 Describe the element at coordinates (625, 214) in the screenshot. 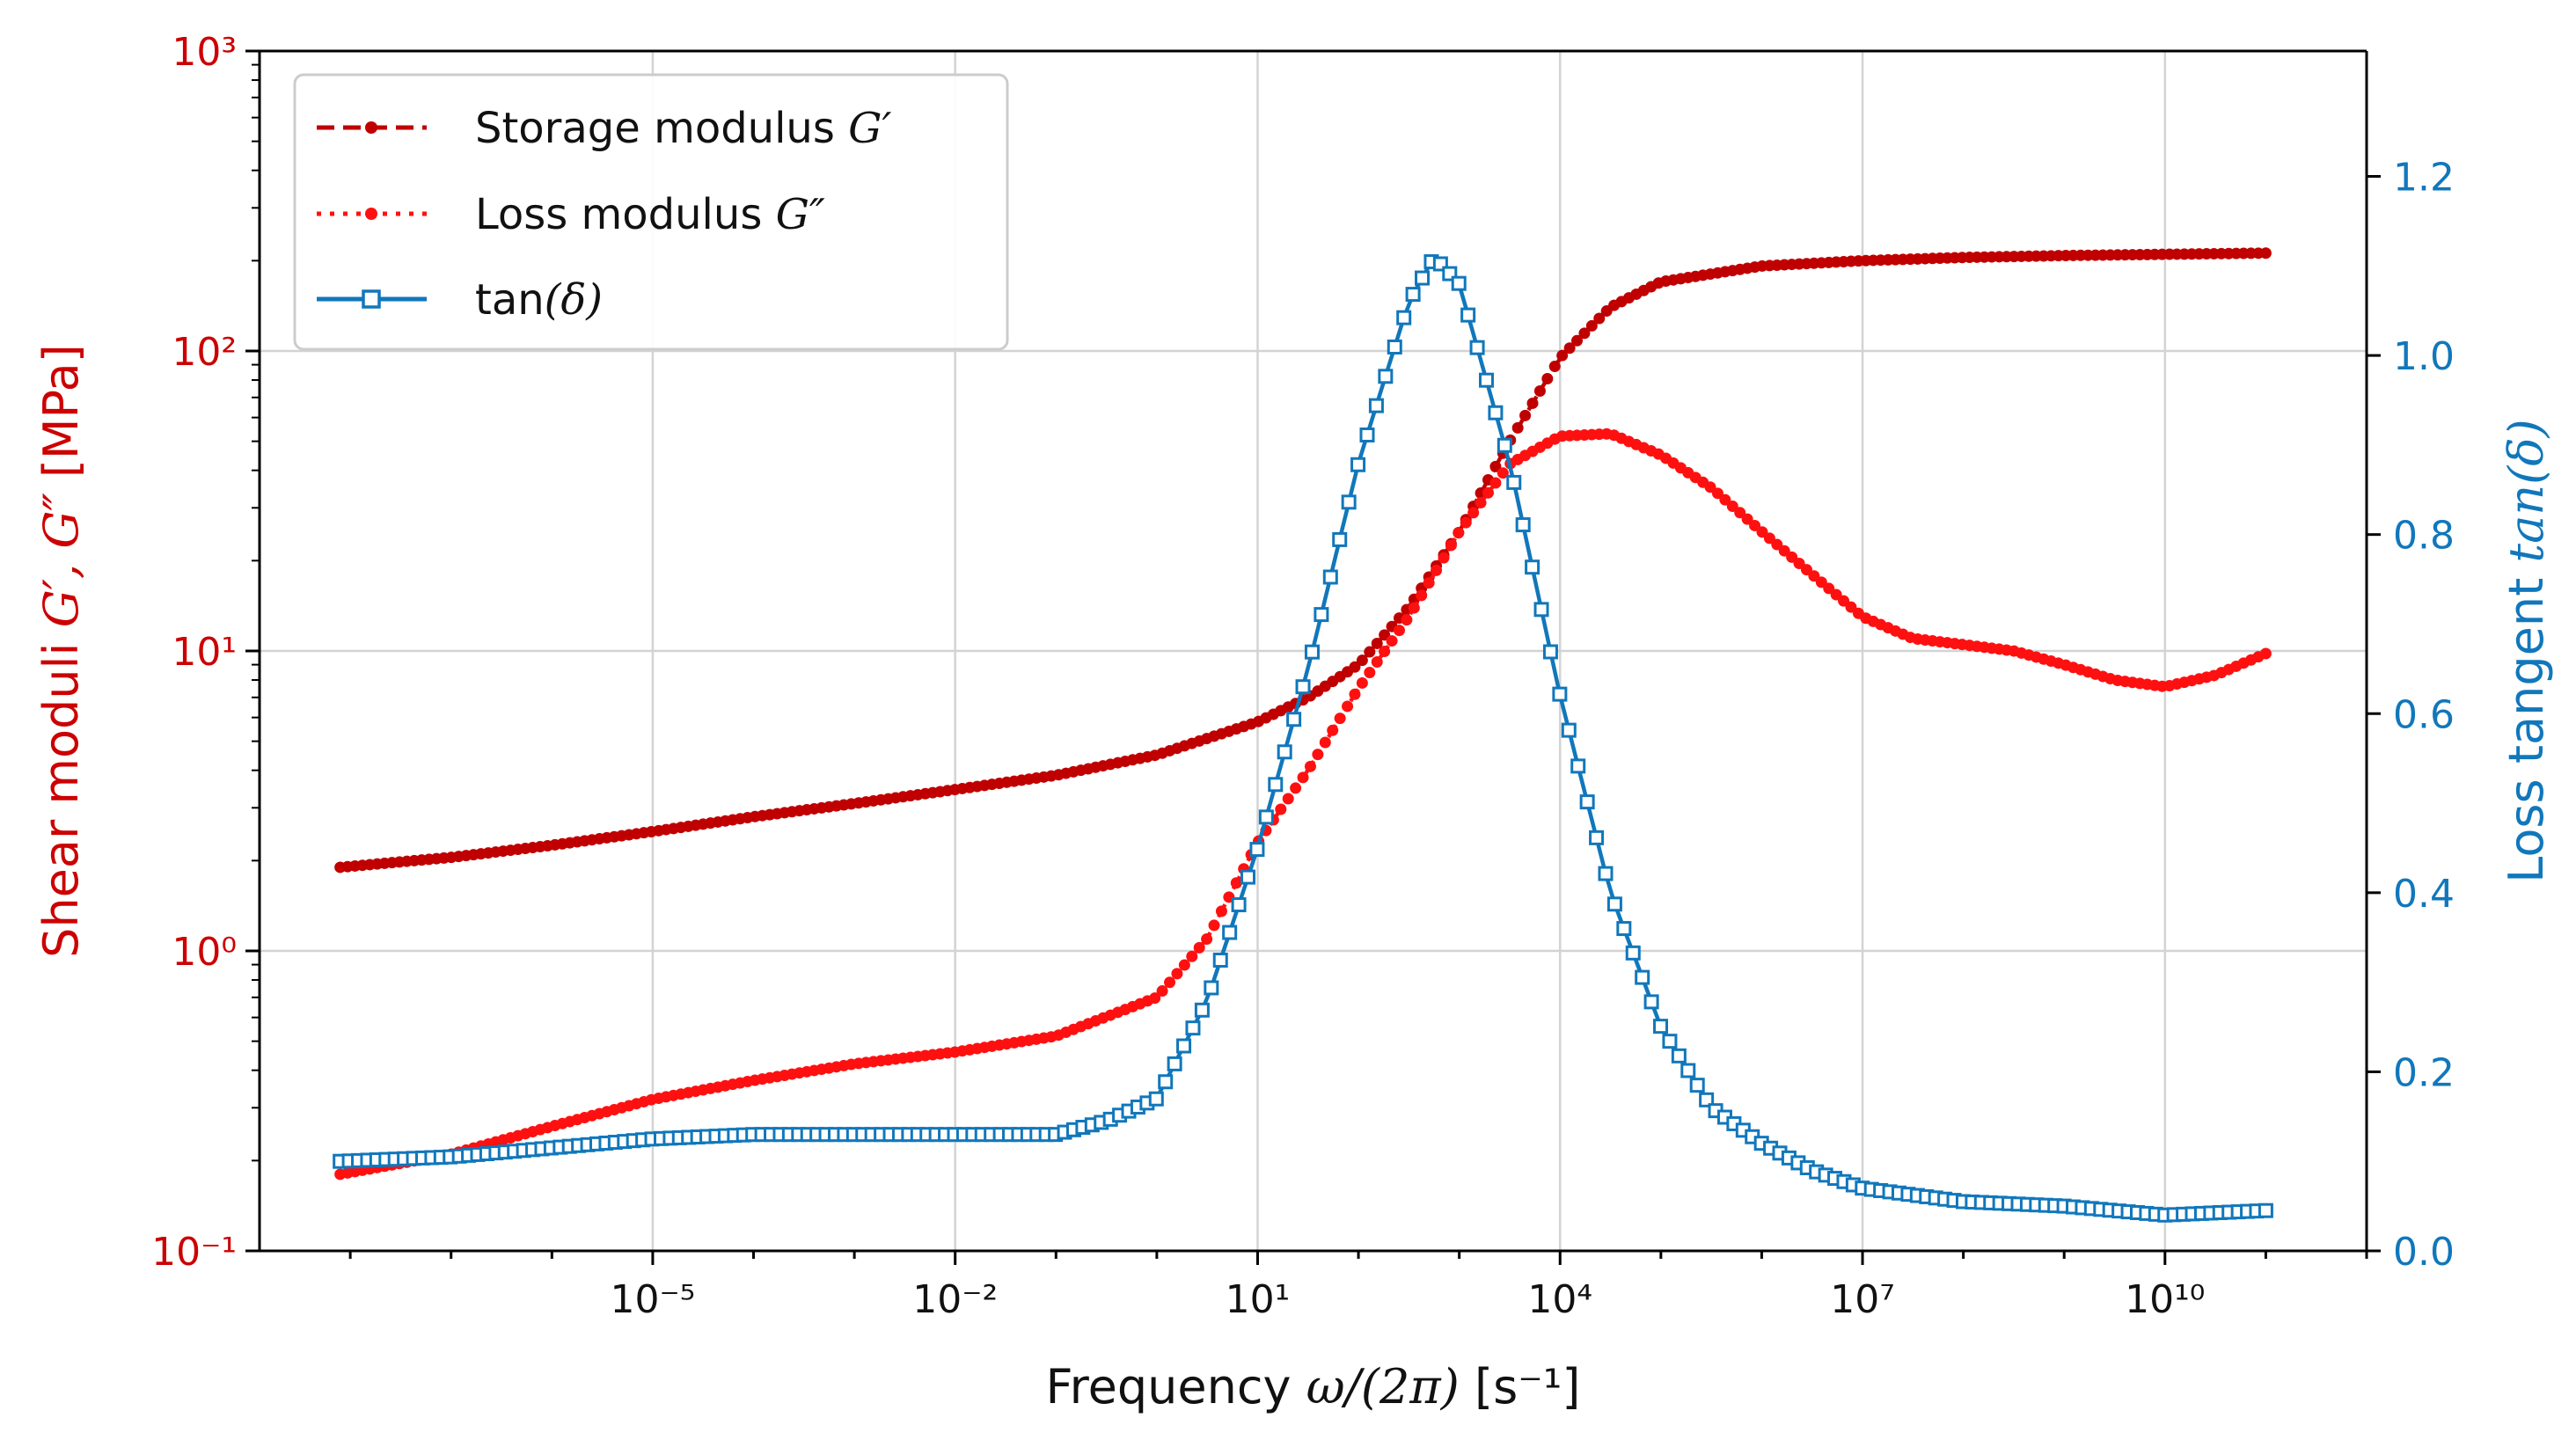

I see `legend-label-loss-text: Loss modulus` at that location.